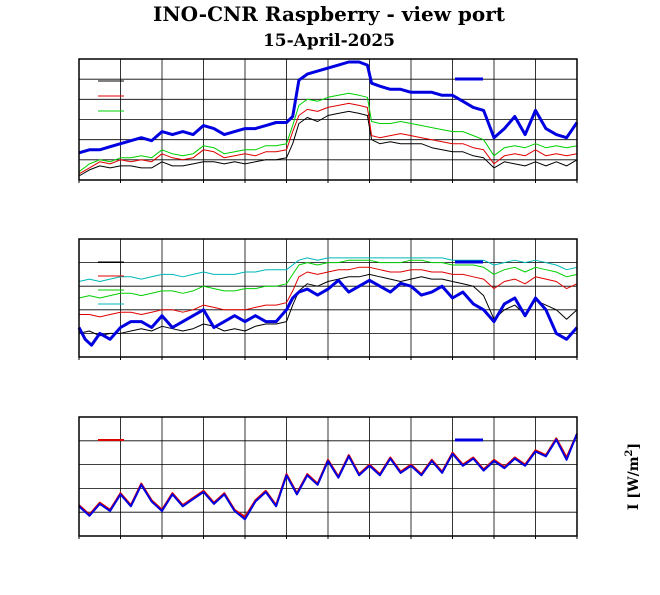 The height and width of the screenshot is (595, 660). Describe the element at coordinates (634, 483) in the screenshot. I see `y2-axis-label-main: I [W/m` at that location.